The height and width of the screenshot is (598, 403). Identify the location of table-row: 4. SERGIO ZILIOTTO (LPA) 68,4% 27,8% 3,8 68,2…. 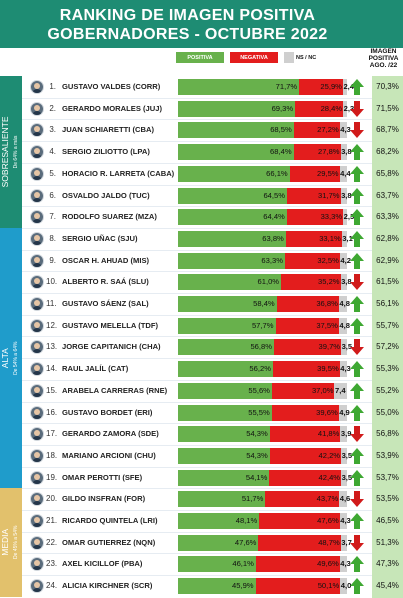
(201, 151).